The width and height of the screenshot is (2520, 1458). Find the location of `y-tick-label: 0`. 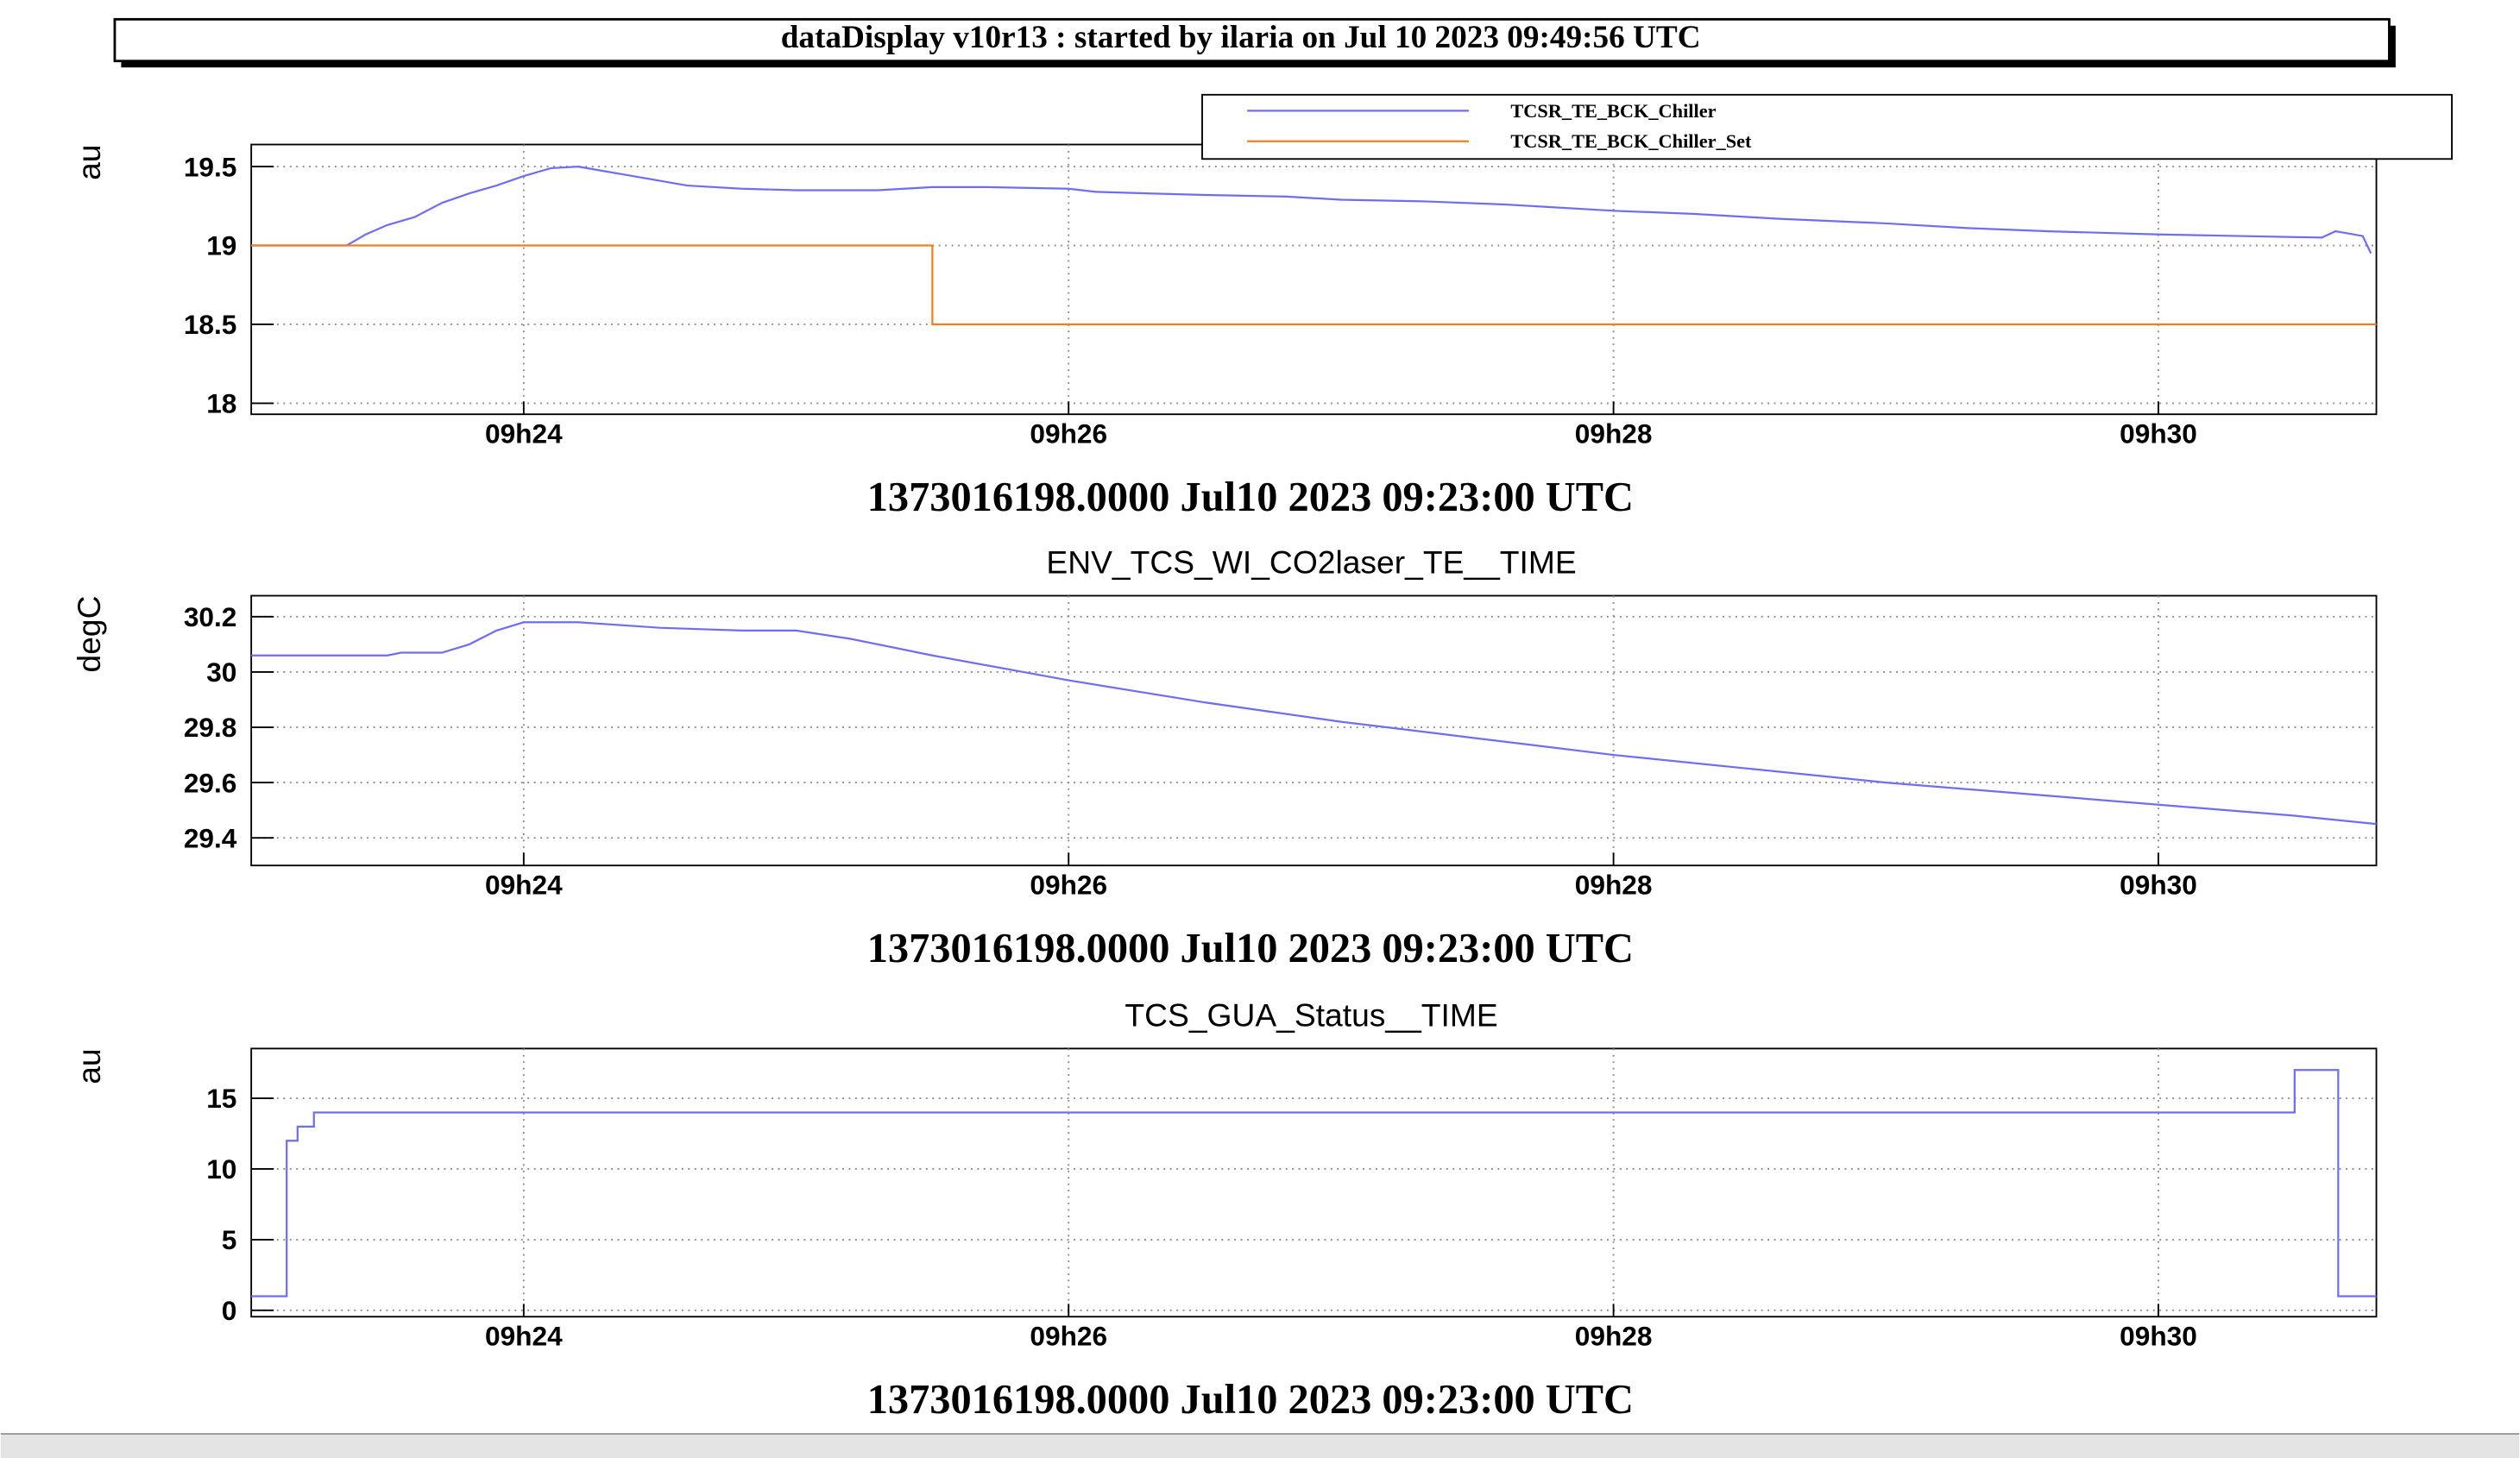

y-tick-label: 0 is located at coordinates (230, 1310).